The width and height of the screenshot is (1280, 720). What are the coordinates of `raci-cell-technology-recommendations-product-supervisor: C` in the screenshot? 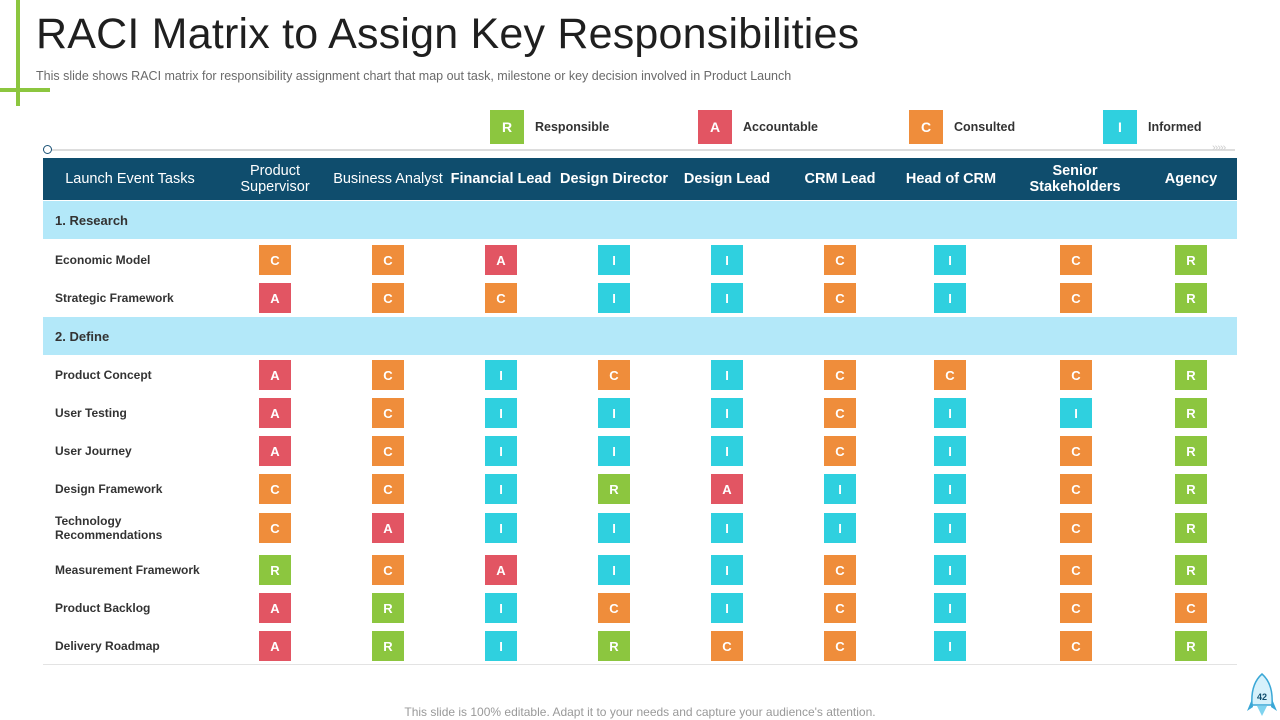 It's located at (275, 528).